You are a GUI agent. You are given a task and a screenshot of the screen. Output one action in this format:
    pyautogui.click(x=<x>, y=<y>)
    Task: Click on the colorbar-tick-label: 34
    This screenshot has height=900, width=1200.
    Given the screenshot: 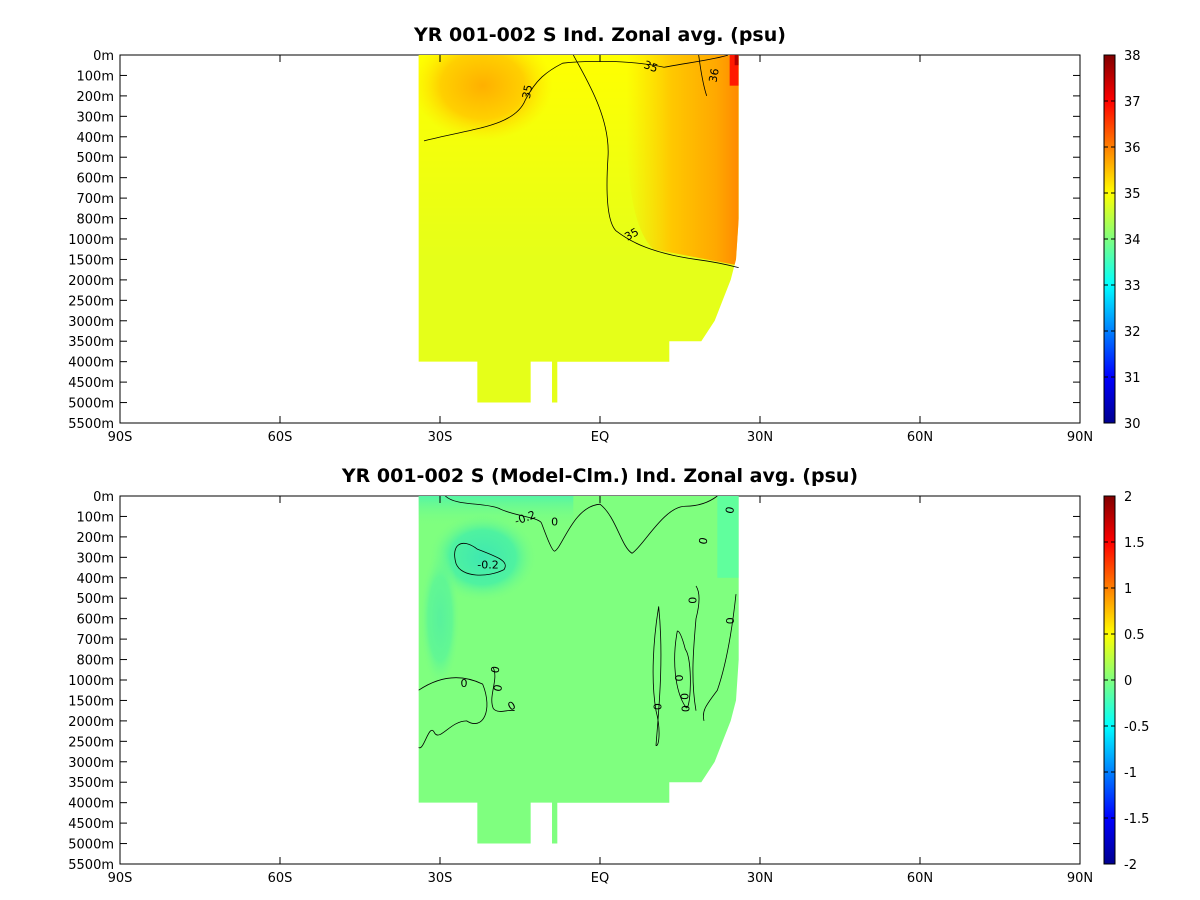 What is the action you would take?
    pyautogui.click(x=1132, y=240)
    